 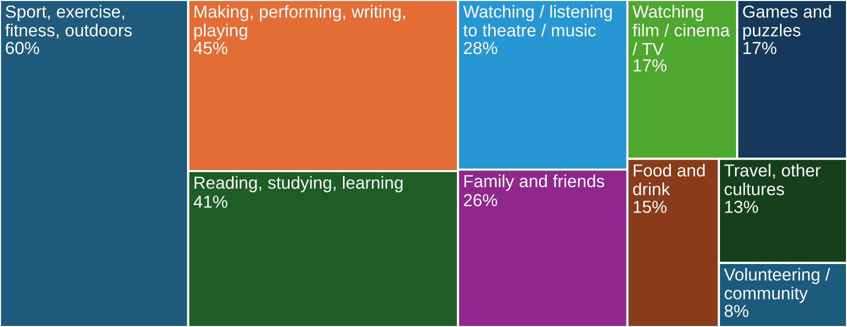 I want to click on data-label: 28%, so click(x=481, y=48).